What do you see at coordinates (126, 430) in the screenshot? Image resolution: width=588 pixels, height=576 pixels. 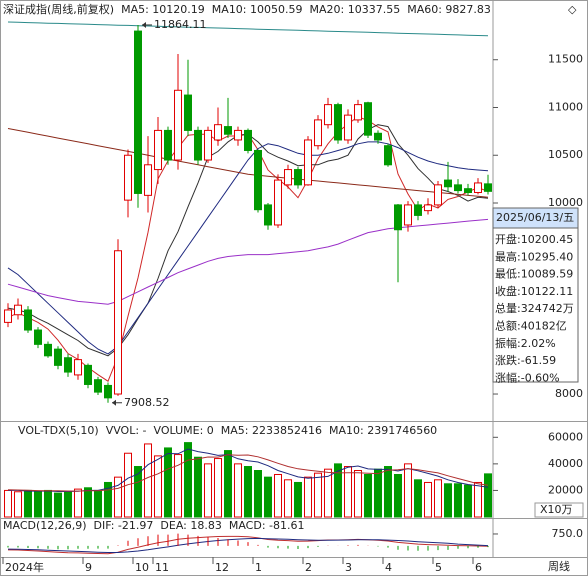 I see `legend-label: VVOL: -` at bounding box center [126, 430].